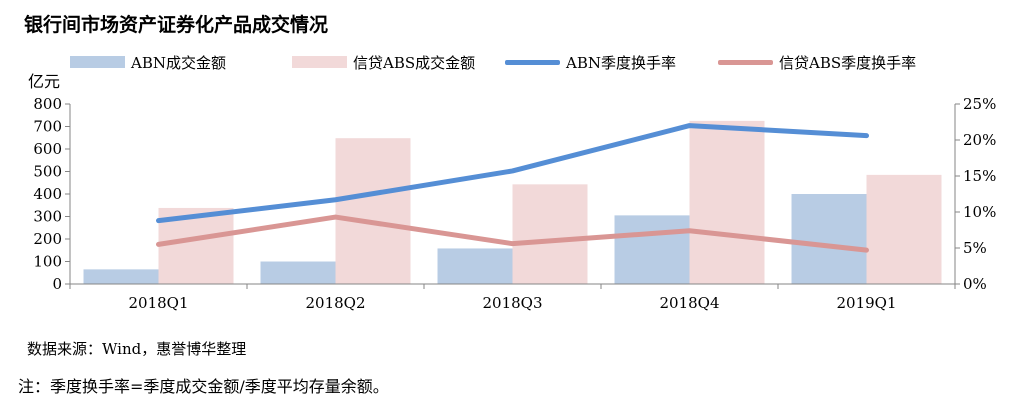 Image resolution: width=1035 pixels, height=406 pixels. Describe the element at coordinates (689, 303) in the screenshot. I see `x-tick-label: 2018Q4` at that location.